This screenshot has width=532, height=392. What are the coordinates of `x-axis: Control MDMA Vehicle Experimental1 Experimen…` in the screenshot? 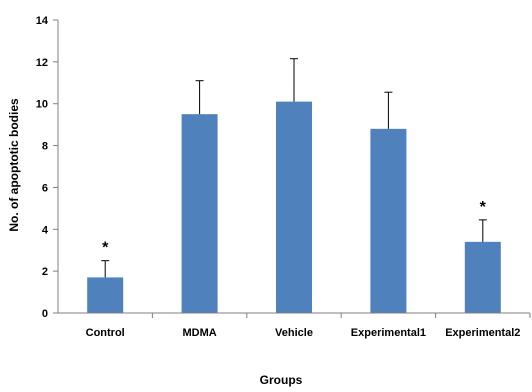 It's located at (294, 325).